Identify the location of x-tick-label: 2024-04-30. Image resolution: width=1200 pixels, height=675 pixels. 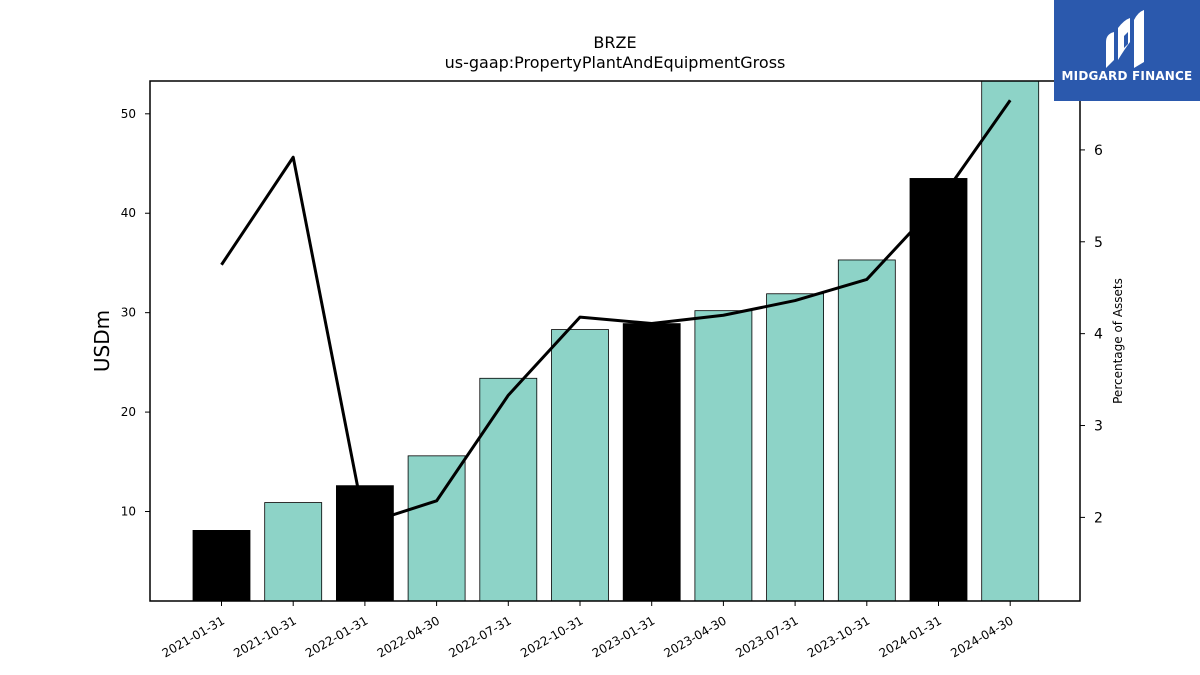
(981, 636).